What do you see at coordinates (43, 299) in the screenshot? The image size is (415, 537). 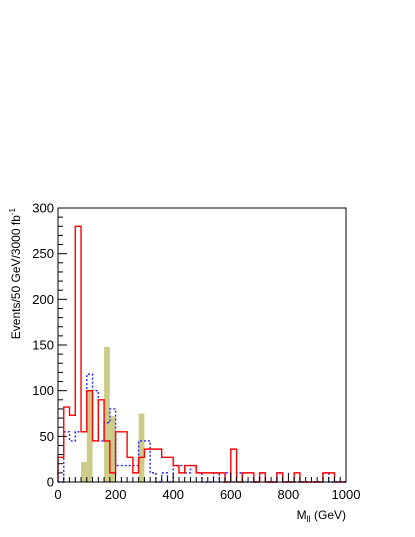 I see `y-tick-label: 200` at bounding box center [43, 299].